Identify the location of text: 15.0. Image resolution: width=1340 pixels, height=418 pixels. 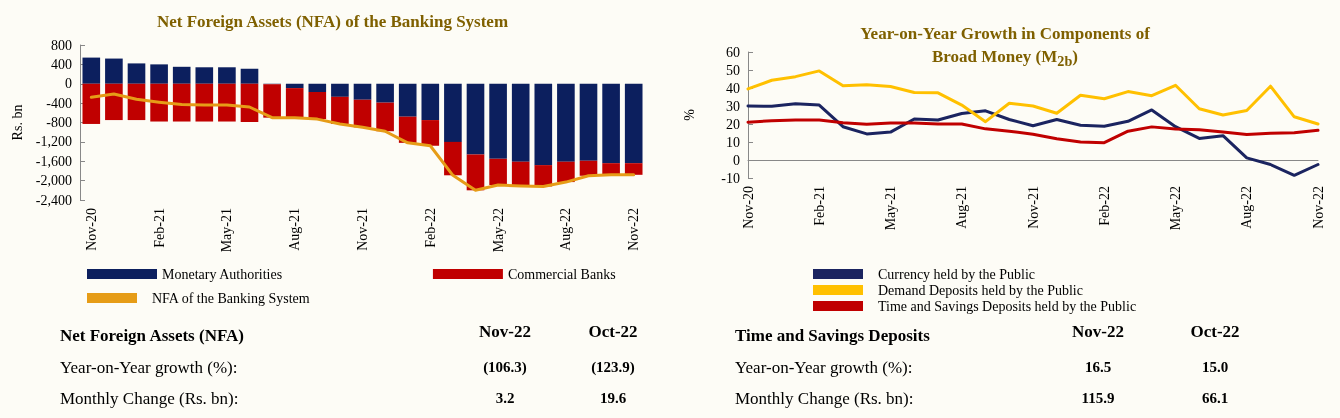
(1215, 367).